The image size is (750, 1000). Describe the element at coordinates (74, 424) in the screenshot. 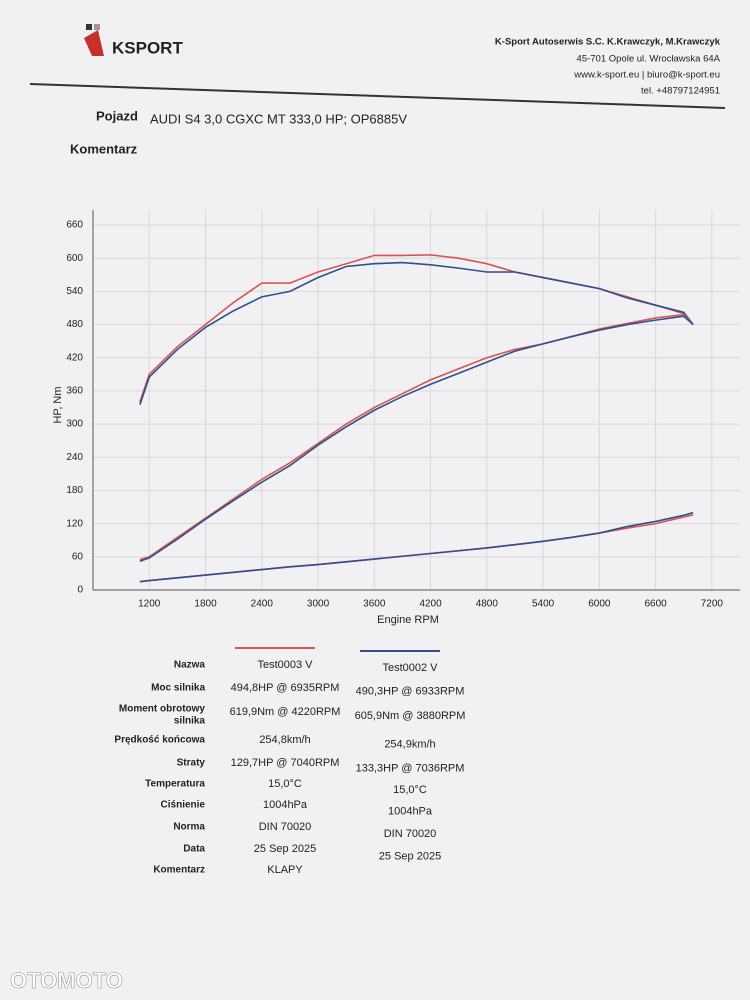

I see `y-tick-label: 300` at that location.